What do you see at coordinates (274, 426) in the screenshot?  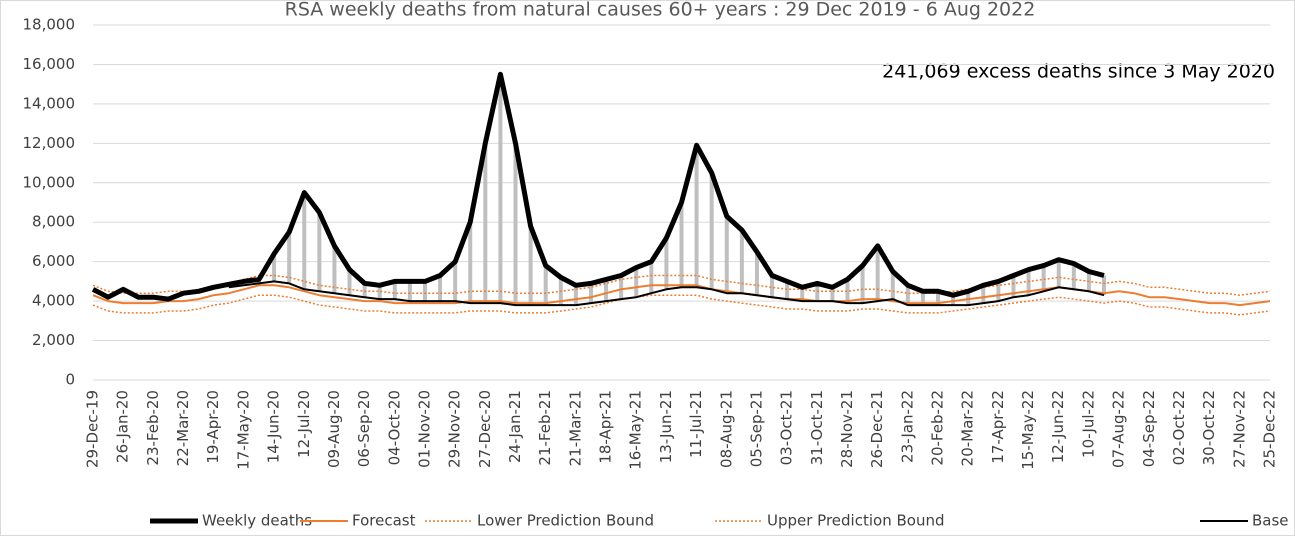 I see `x-tick-label: 14-Jun-20` at bounding box center [274, 426].